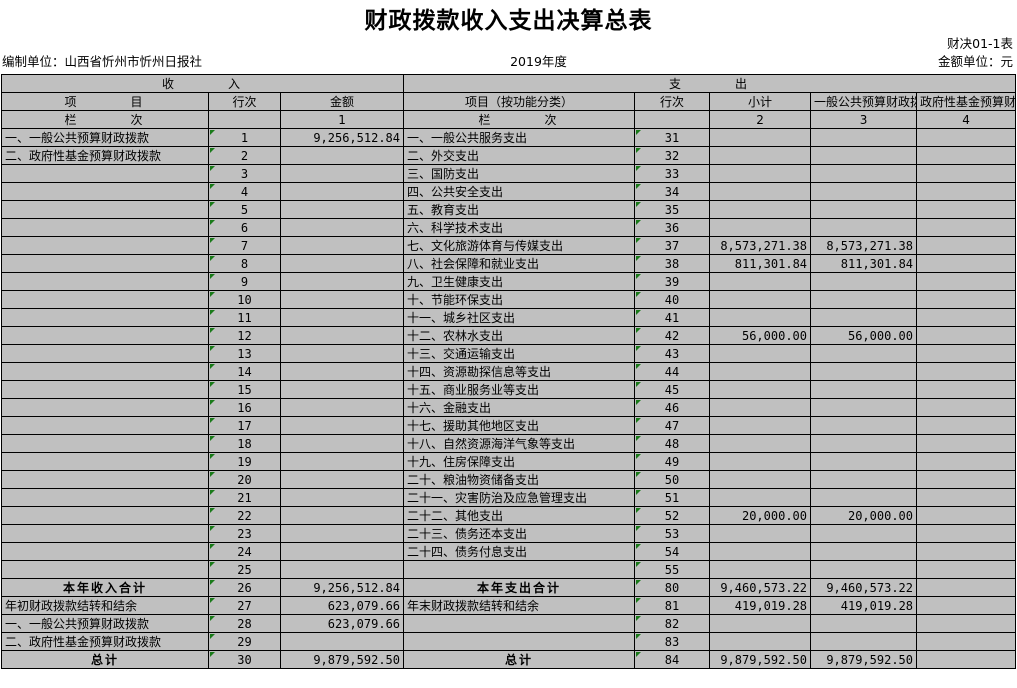 The height and width of the screenshot is (688, 1017). What do you see at coordinates (509, 479) in the screenshot?
I see `table-row: 20 二十、粮油物资储备支出 50` at bounding box center [509, 479].